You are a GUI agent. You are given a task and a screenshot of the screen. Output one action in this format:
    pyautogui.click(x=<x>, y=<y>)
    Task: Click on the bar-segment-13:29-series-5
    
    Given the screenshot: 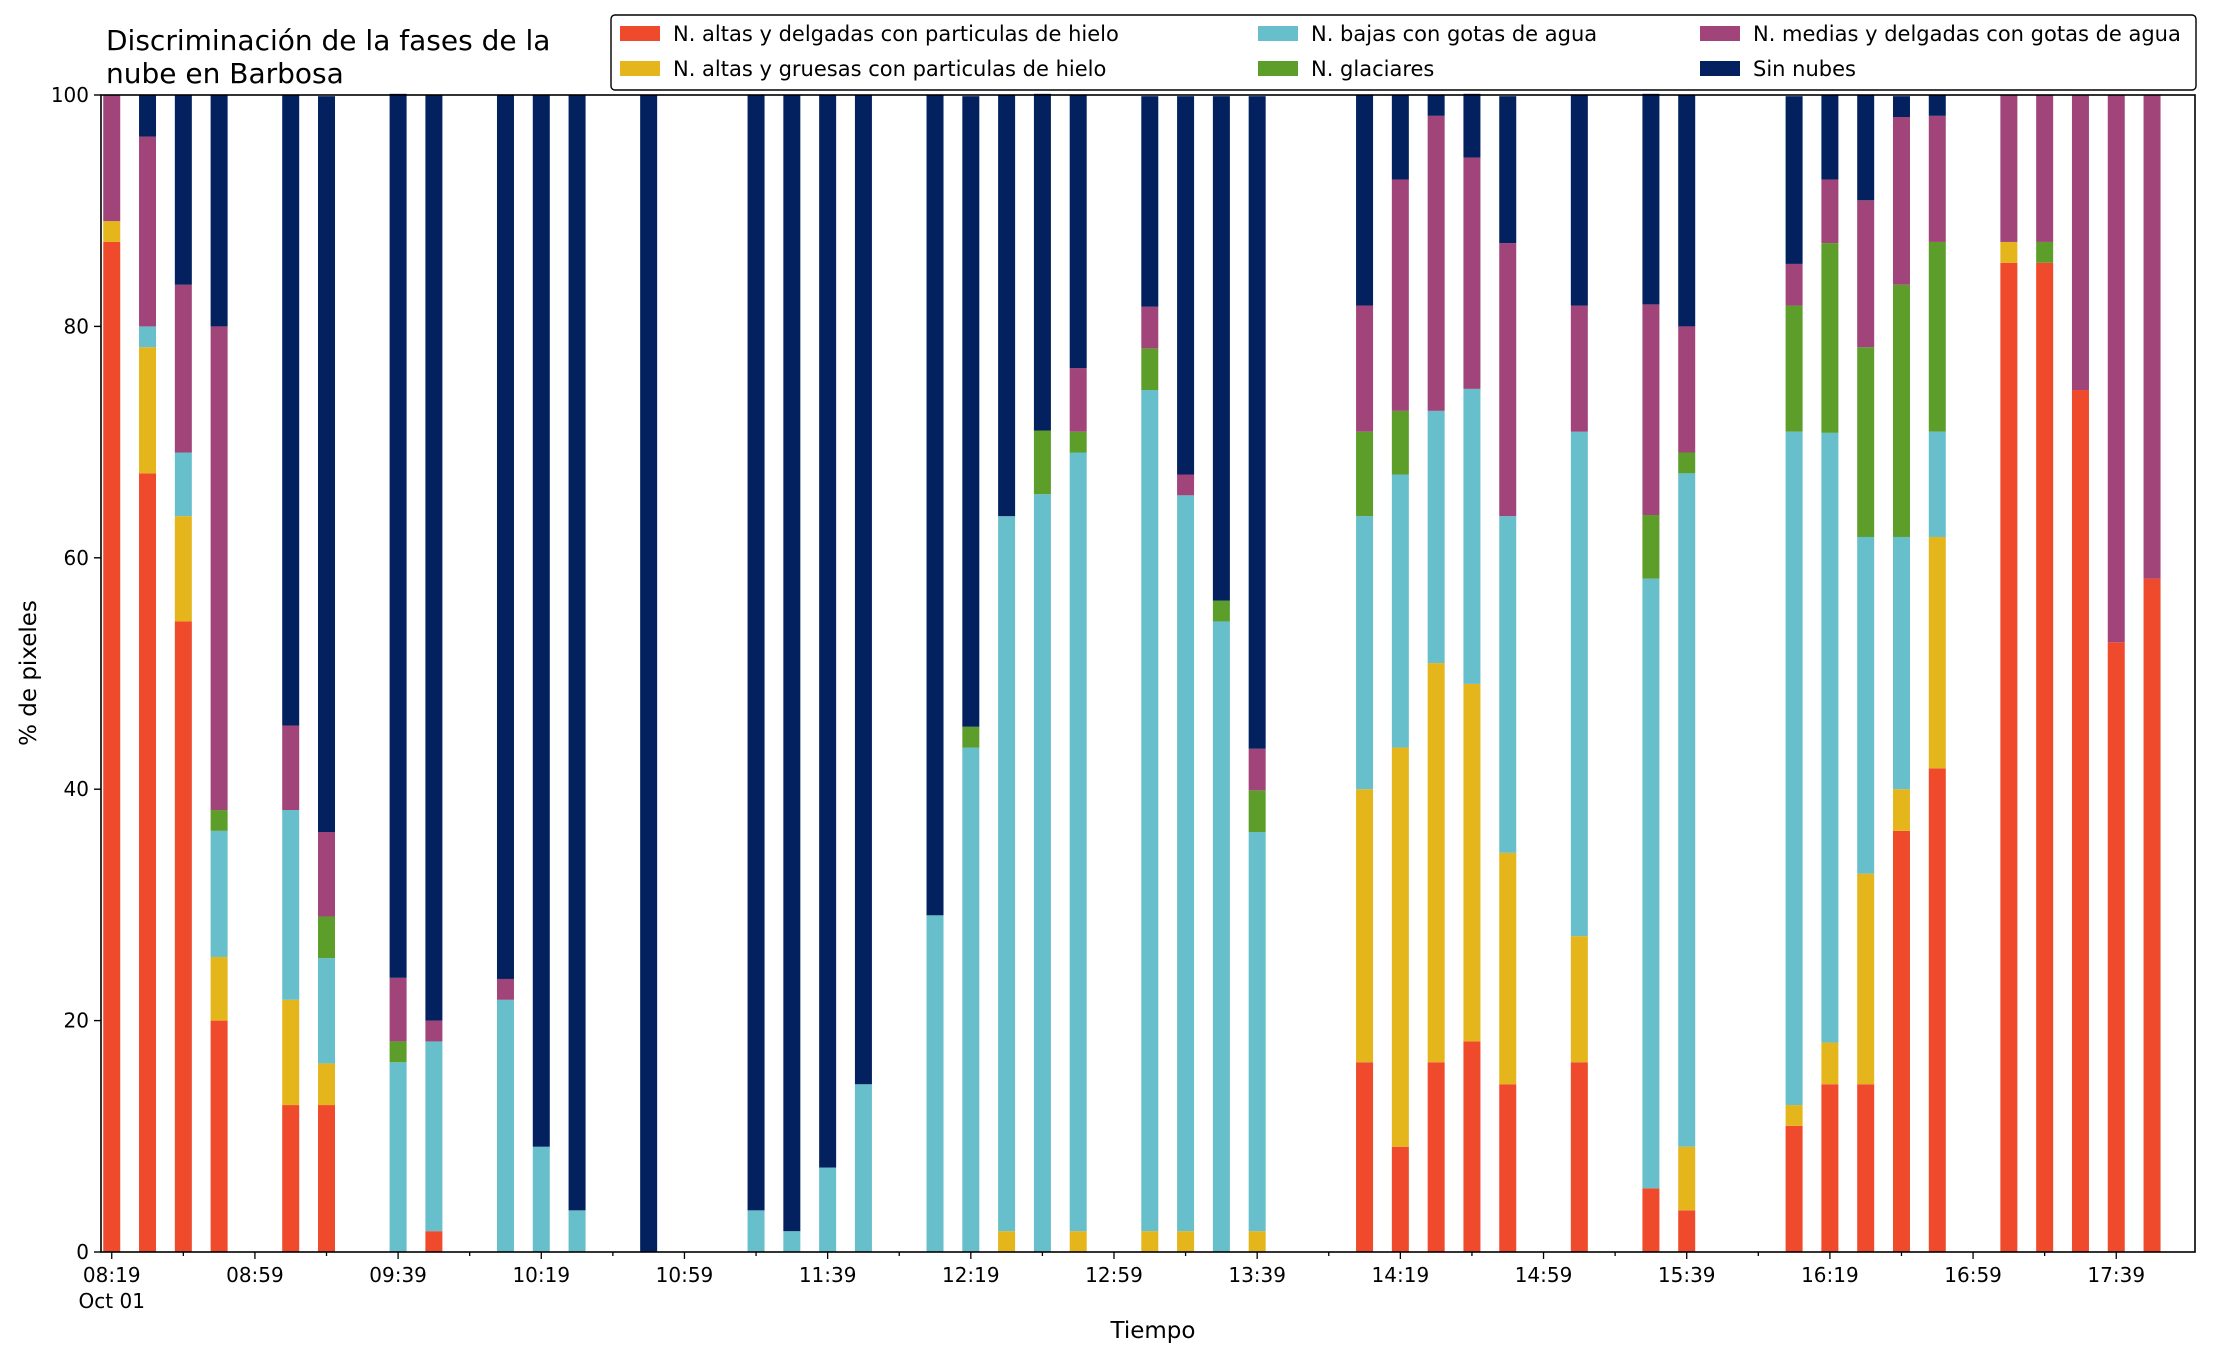 What is the action you would take?
    pyautogui.click(x=1221, y=348)
    